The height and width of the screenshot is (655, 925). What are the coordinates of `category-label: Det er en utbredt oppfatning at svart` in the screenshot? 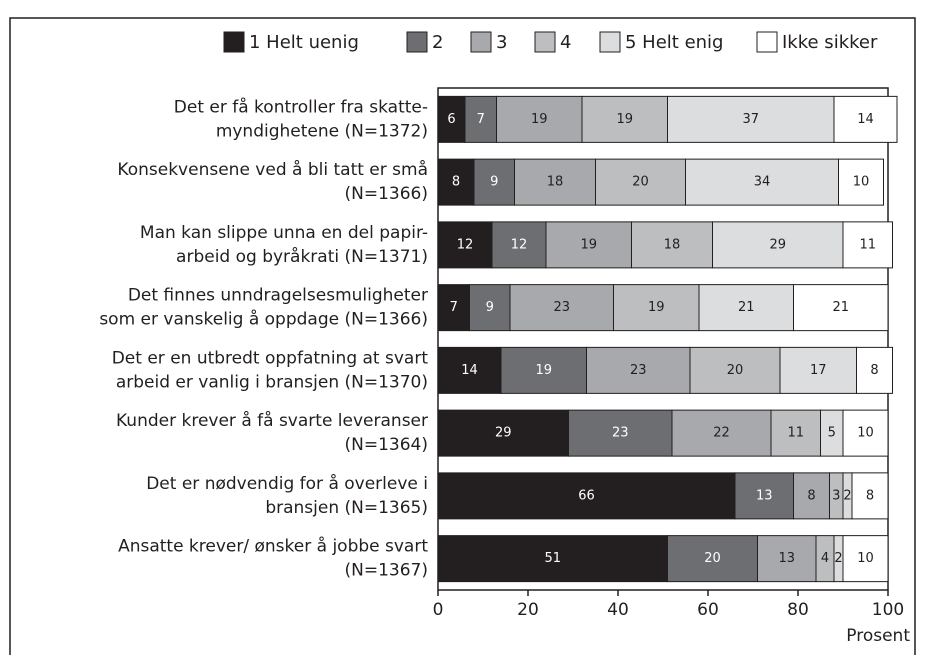 It's located at (270, 358).